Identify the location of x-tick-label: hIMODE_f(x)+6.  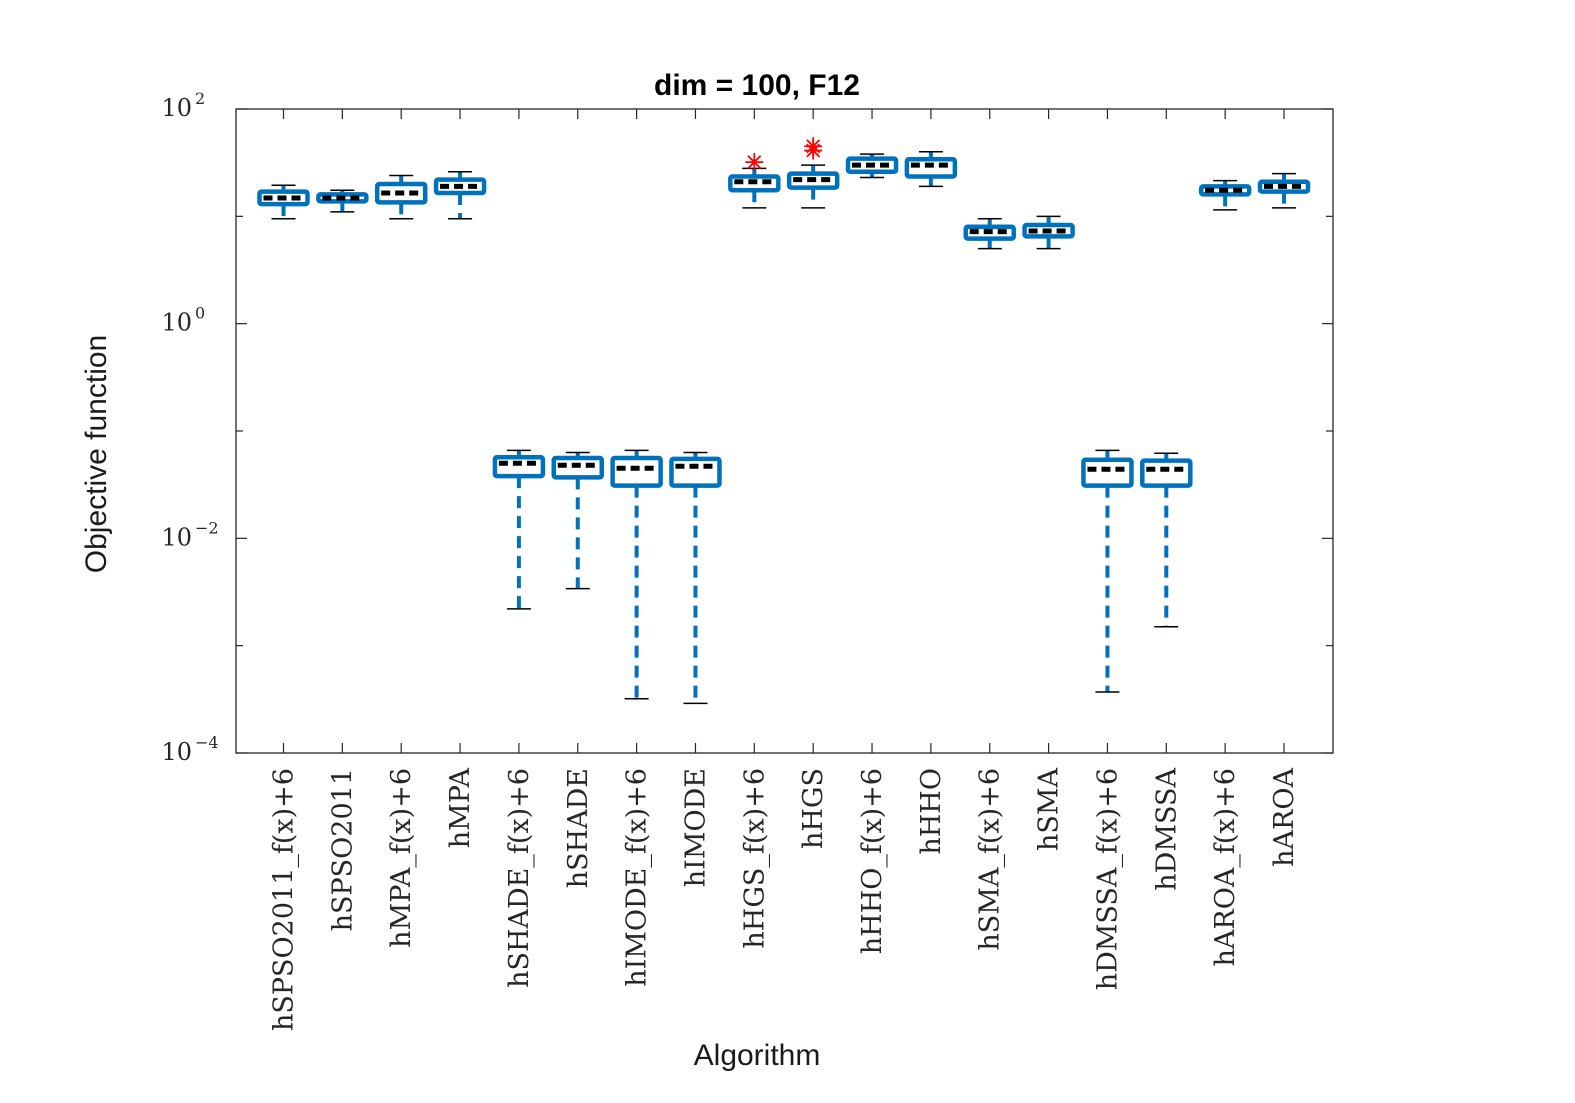
(637, 877).